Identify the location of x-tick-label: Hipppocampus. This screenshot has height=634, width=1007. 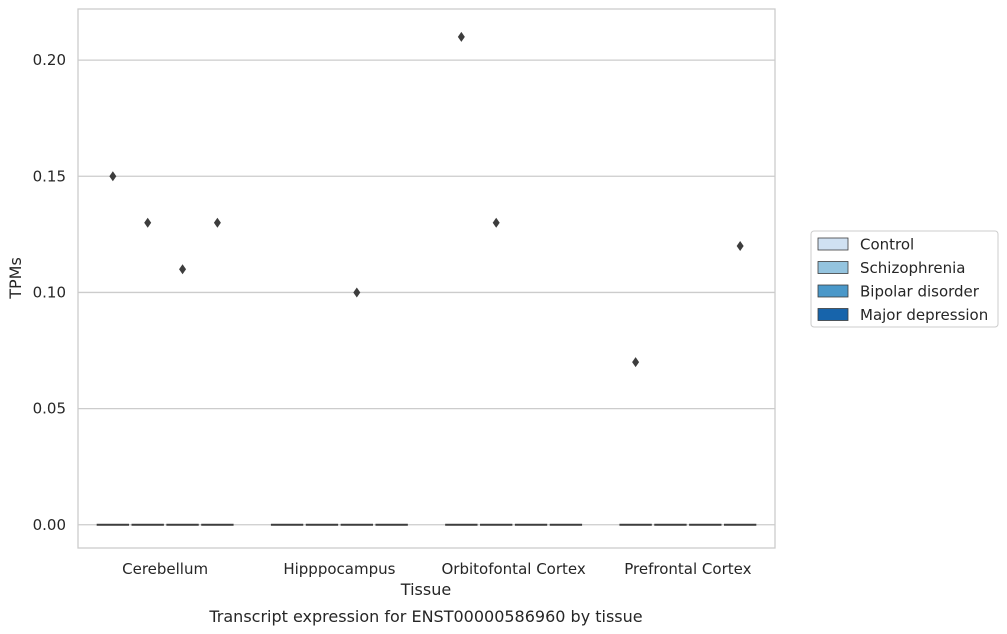
(339, 569).